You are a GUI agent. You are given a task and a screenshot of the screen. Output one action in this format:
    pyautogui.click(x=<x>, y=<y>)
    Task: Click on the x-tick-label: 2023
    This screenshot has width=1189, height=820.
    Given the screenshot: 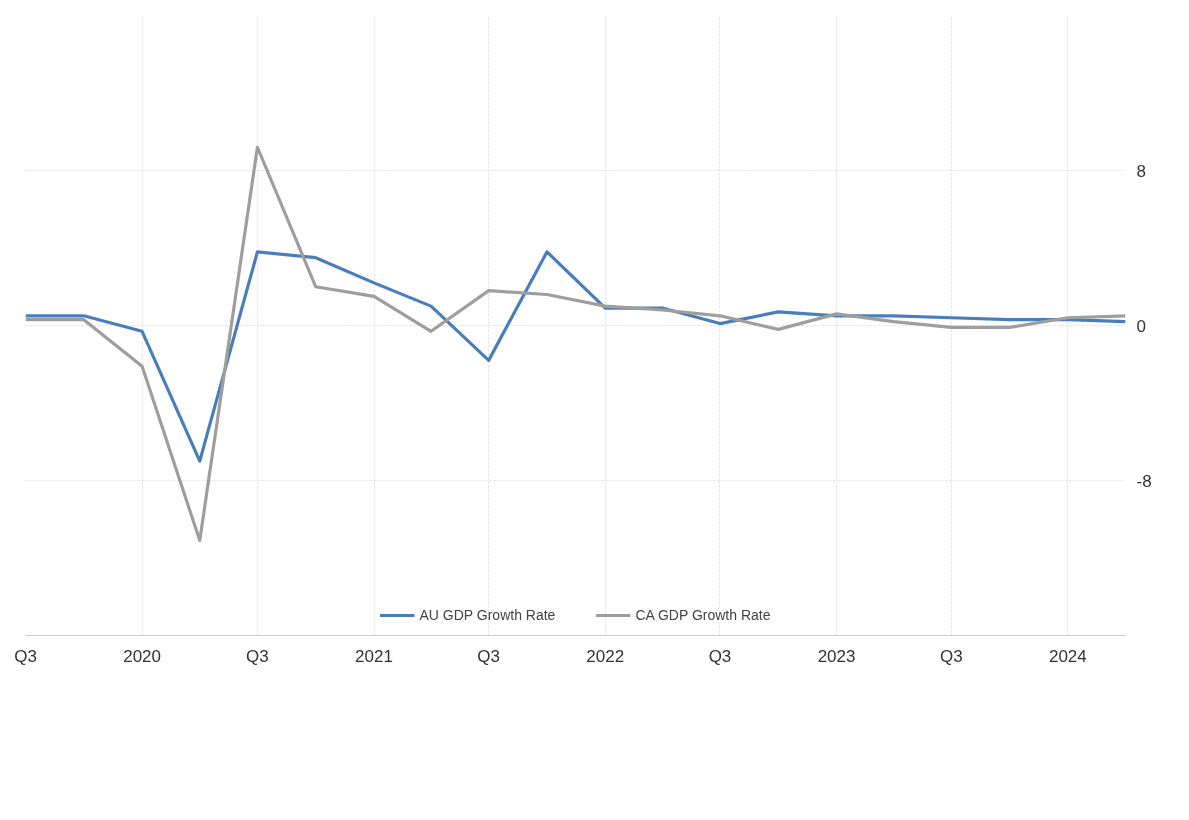 What is the action you would take?
    pyautogui.click(x=836, y=656)
    